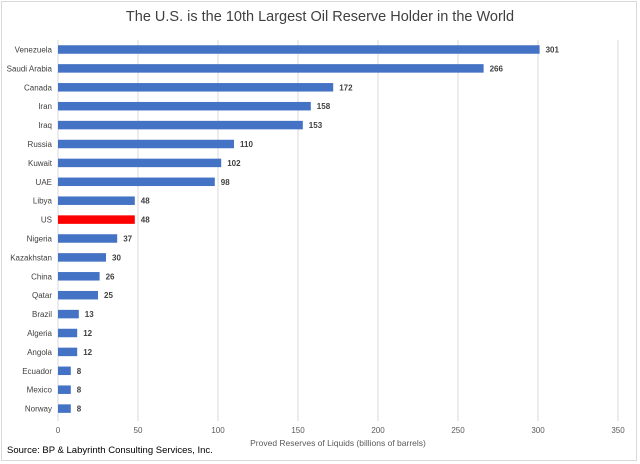 This screenshot has height=464, width=640. Describe the element at coordinates (39, 333) in the screenshot. I see `category-label: Algeria` at that location.